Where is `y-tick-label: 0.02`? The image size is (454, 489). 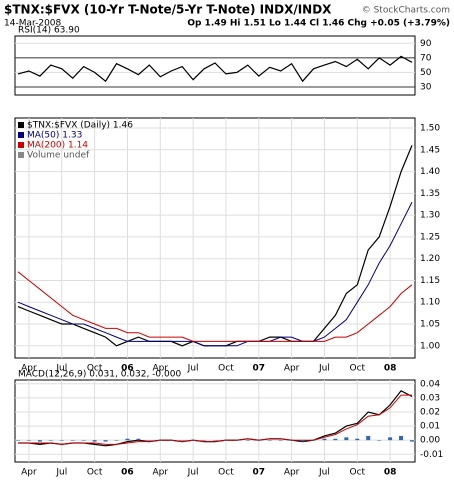
y-tick-label: 0.02 is located at coordinates (430, 412).